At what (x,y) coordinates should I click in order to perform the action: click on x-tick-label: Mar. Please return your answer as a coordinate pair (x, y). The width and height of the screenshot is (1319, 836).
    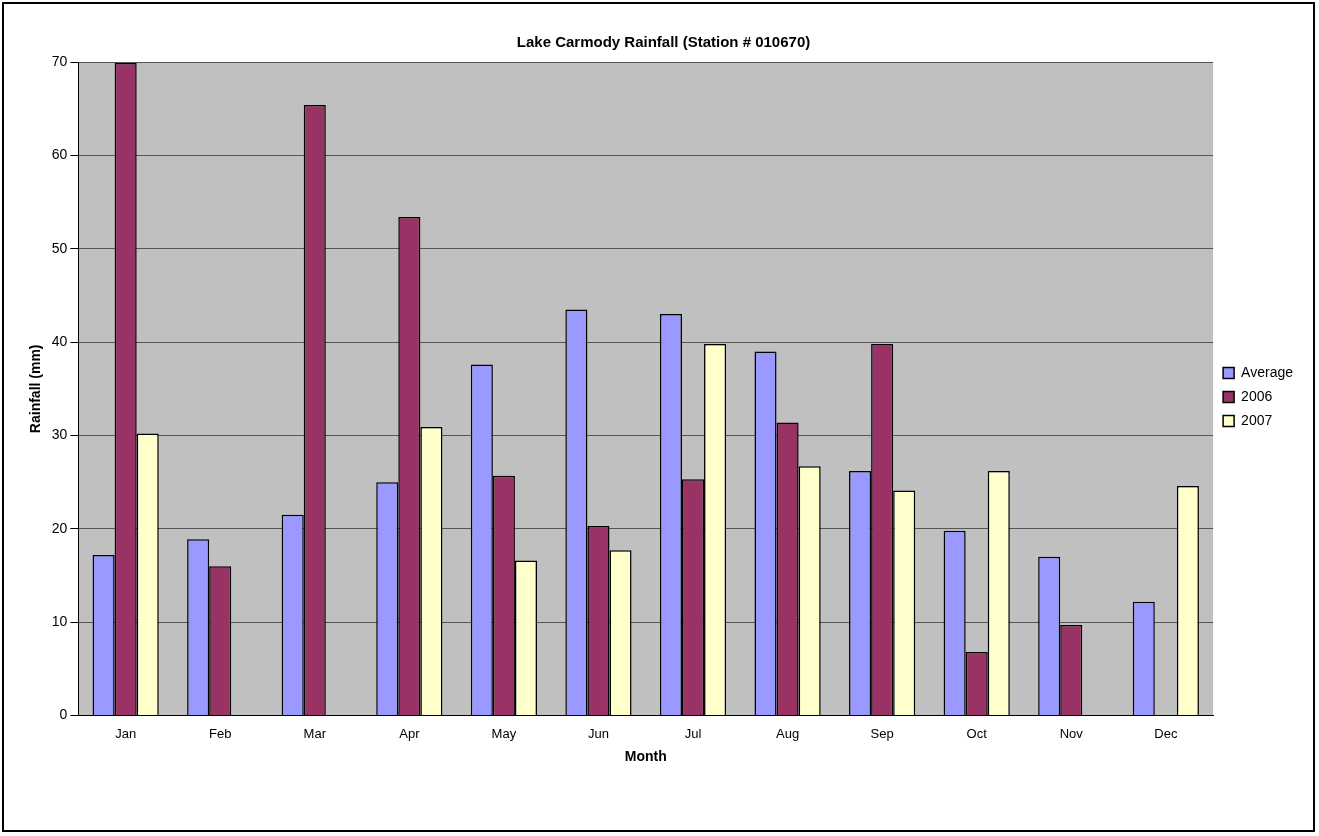
    Looking at the image, I should click on (315, 733).